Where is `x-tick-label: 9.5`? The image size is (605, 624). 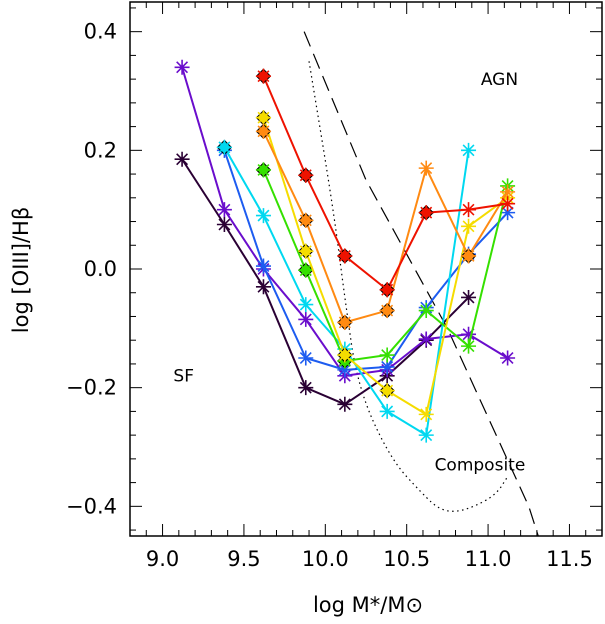 x-tick-label: 9.5 is located at coordinates (243, 559).